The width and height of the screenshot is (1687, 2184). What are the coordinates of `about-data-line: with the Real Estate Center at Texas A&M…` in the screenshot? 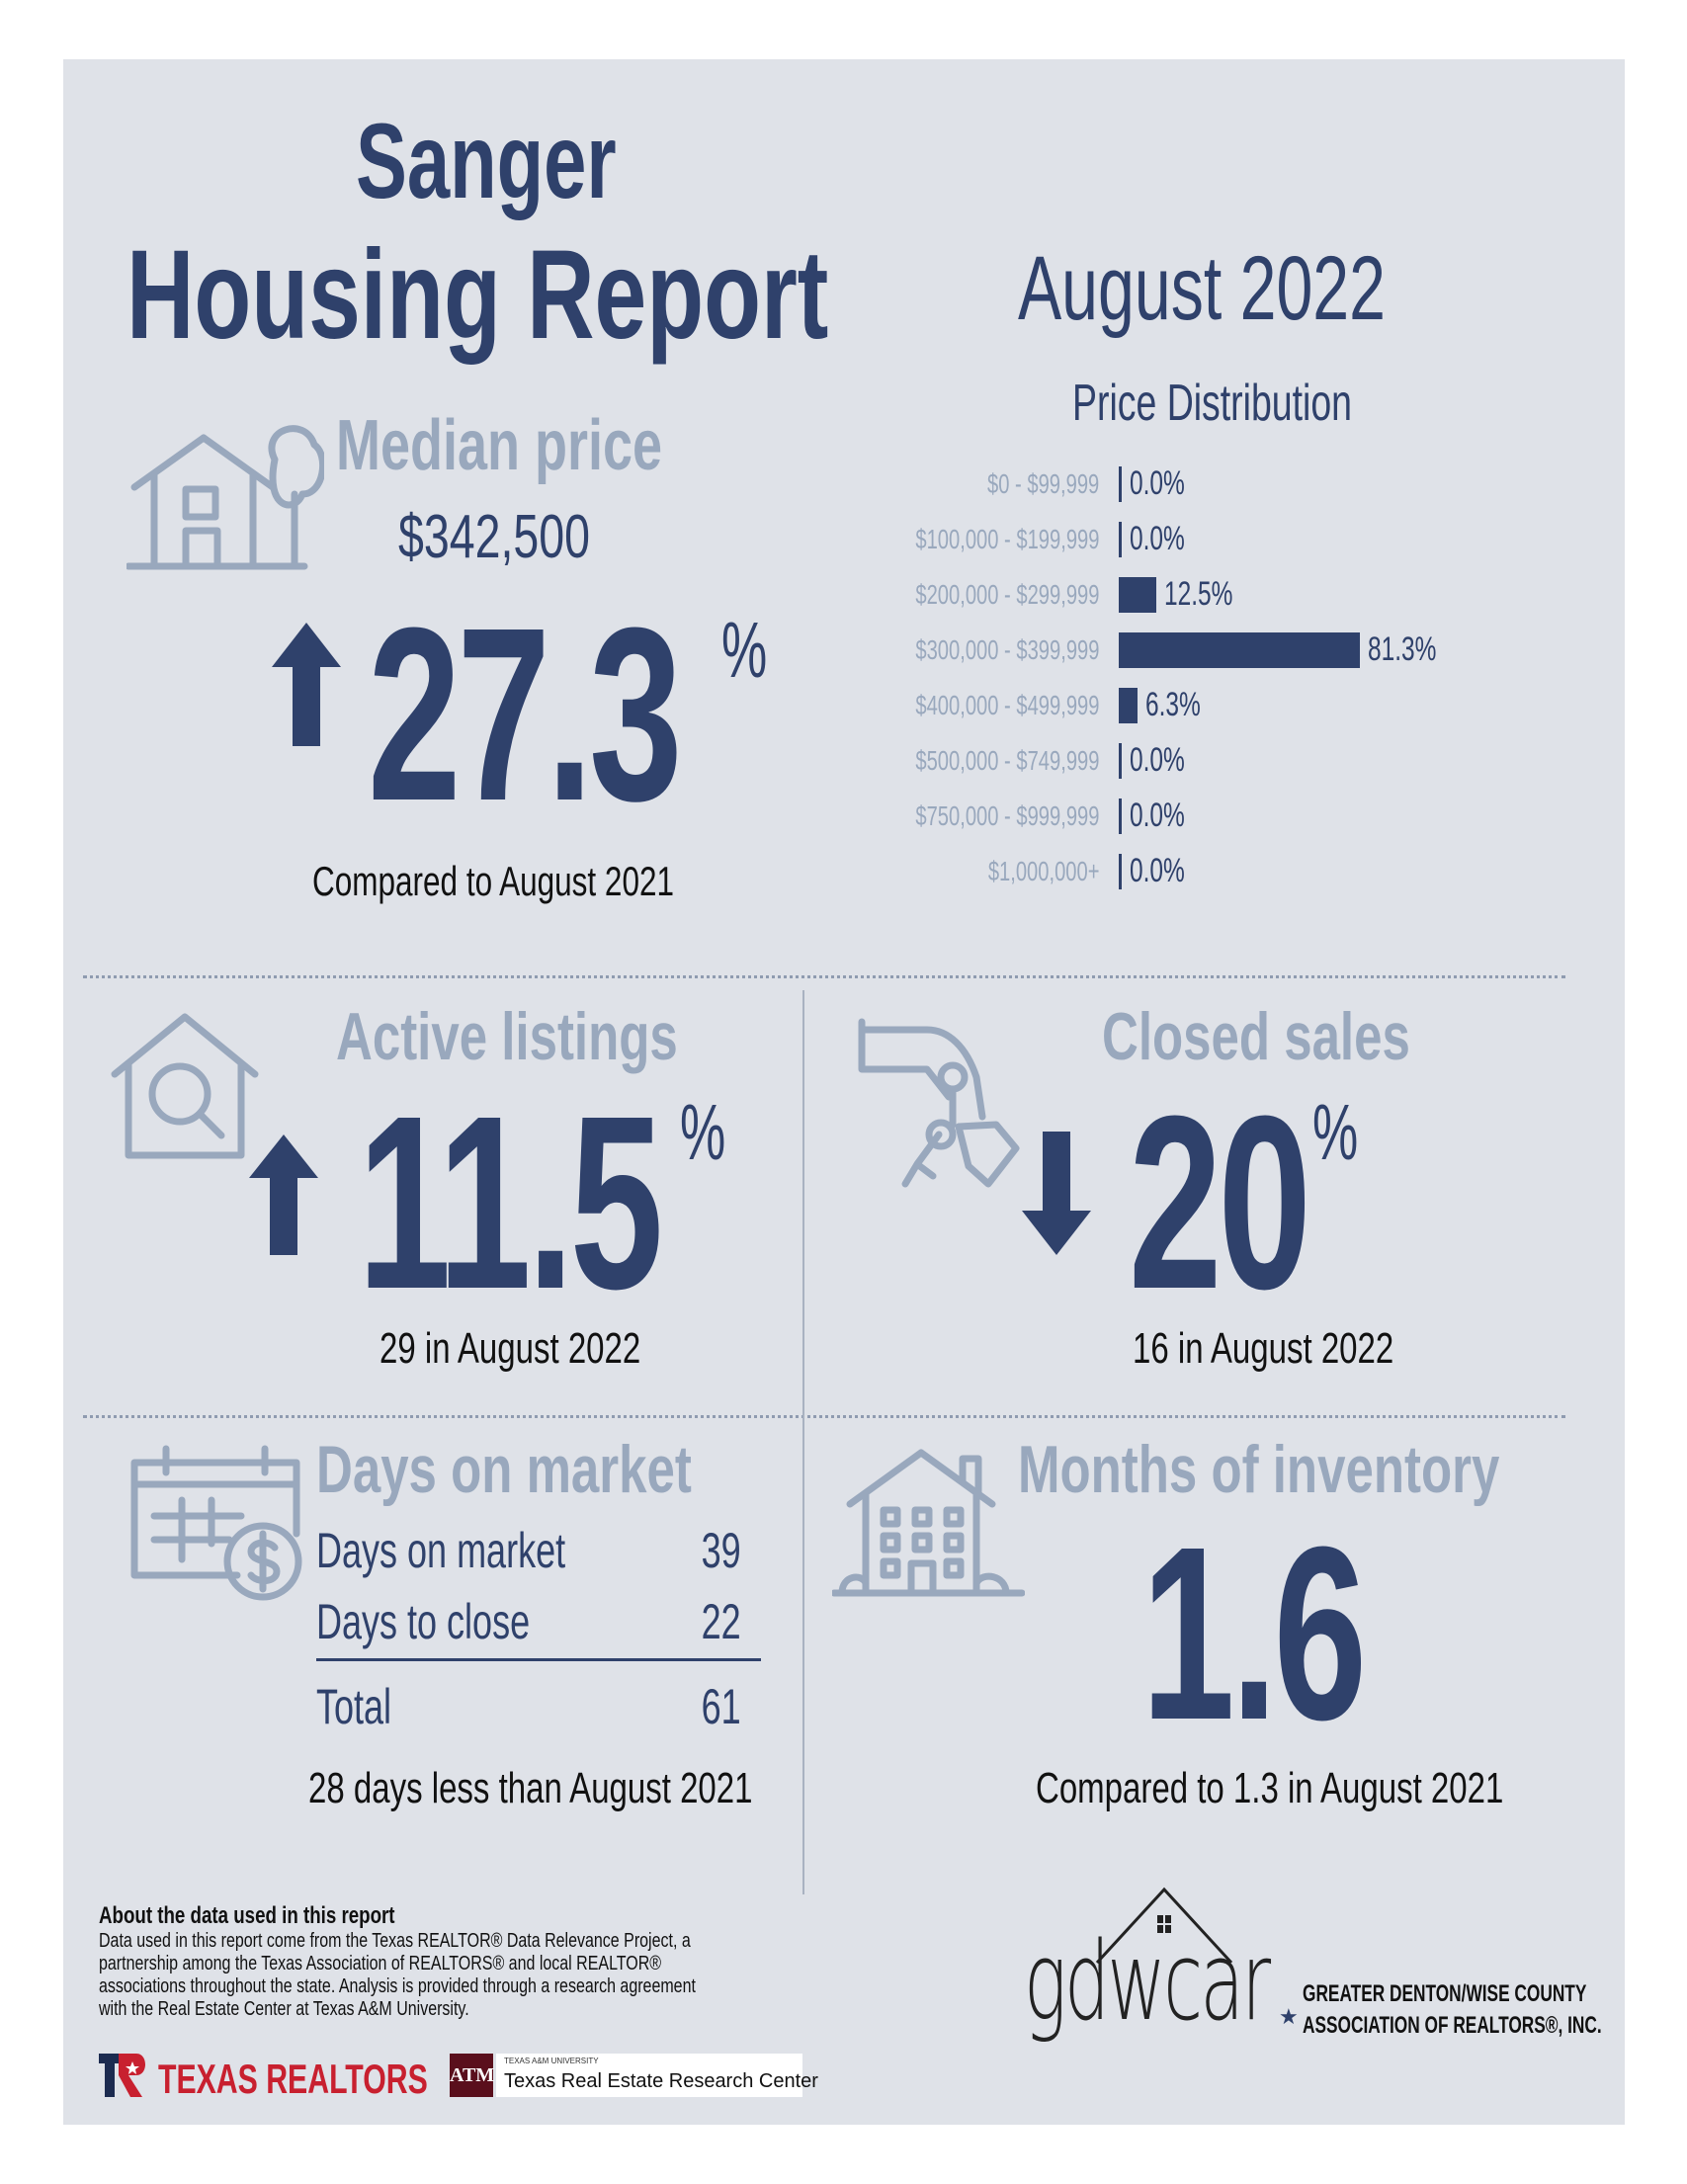 It's located at (284, 2009).